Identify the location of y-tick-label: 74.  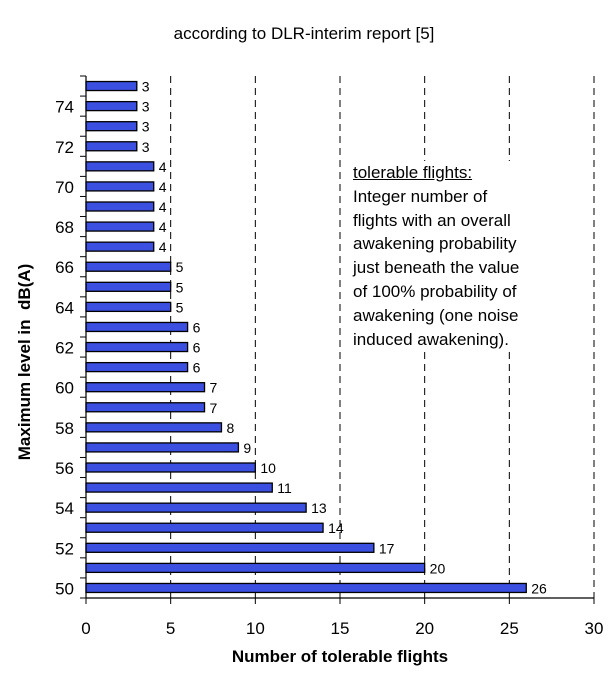
(64, 107).